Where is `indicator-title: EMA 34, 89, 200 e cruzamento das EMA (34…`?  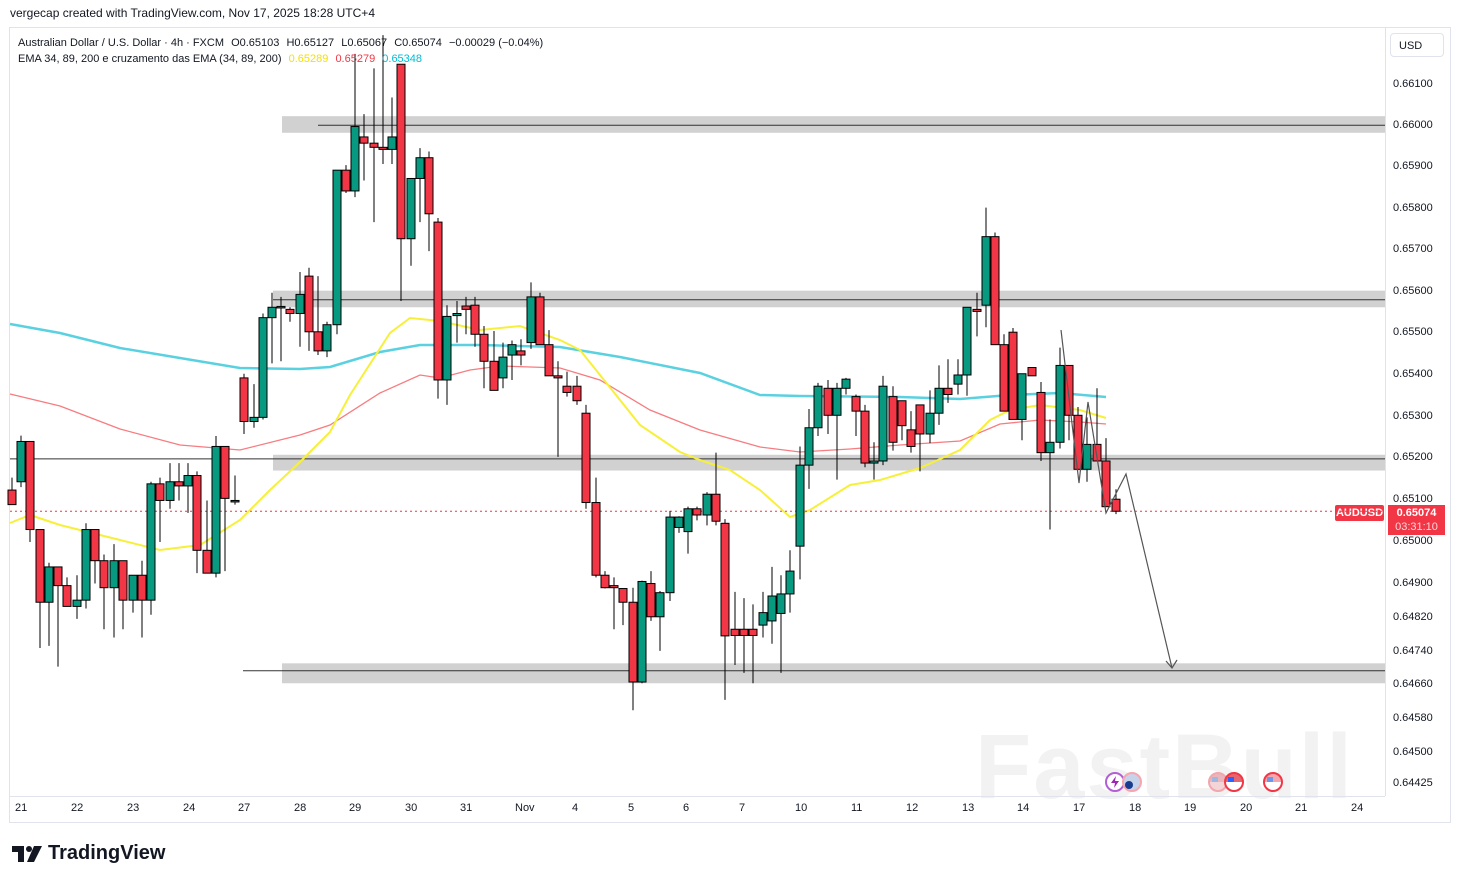 indicator-title: EMA 34, 89, 200 e cruzamento das EMA (34… is located at coordinates (150, 59).